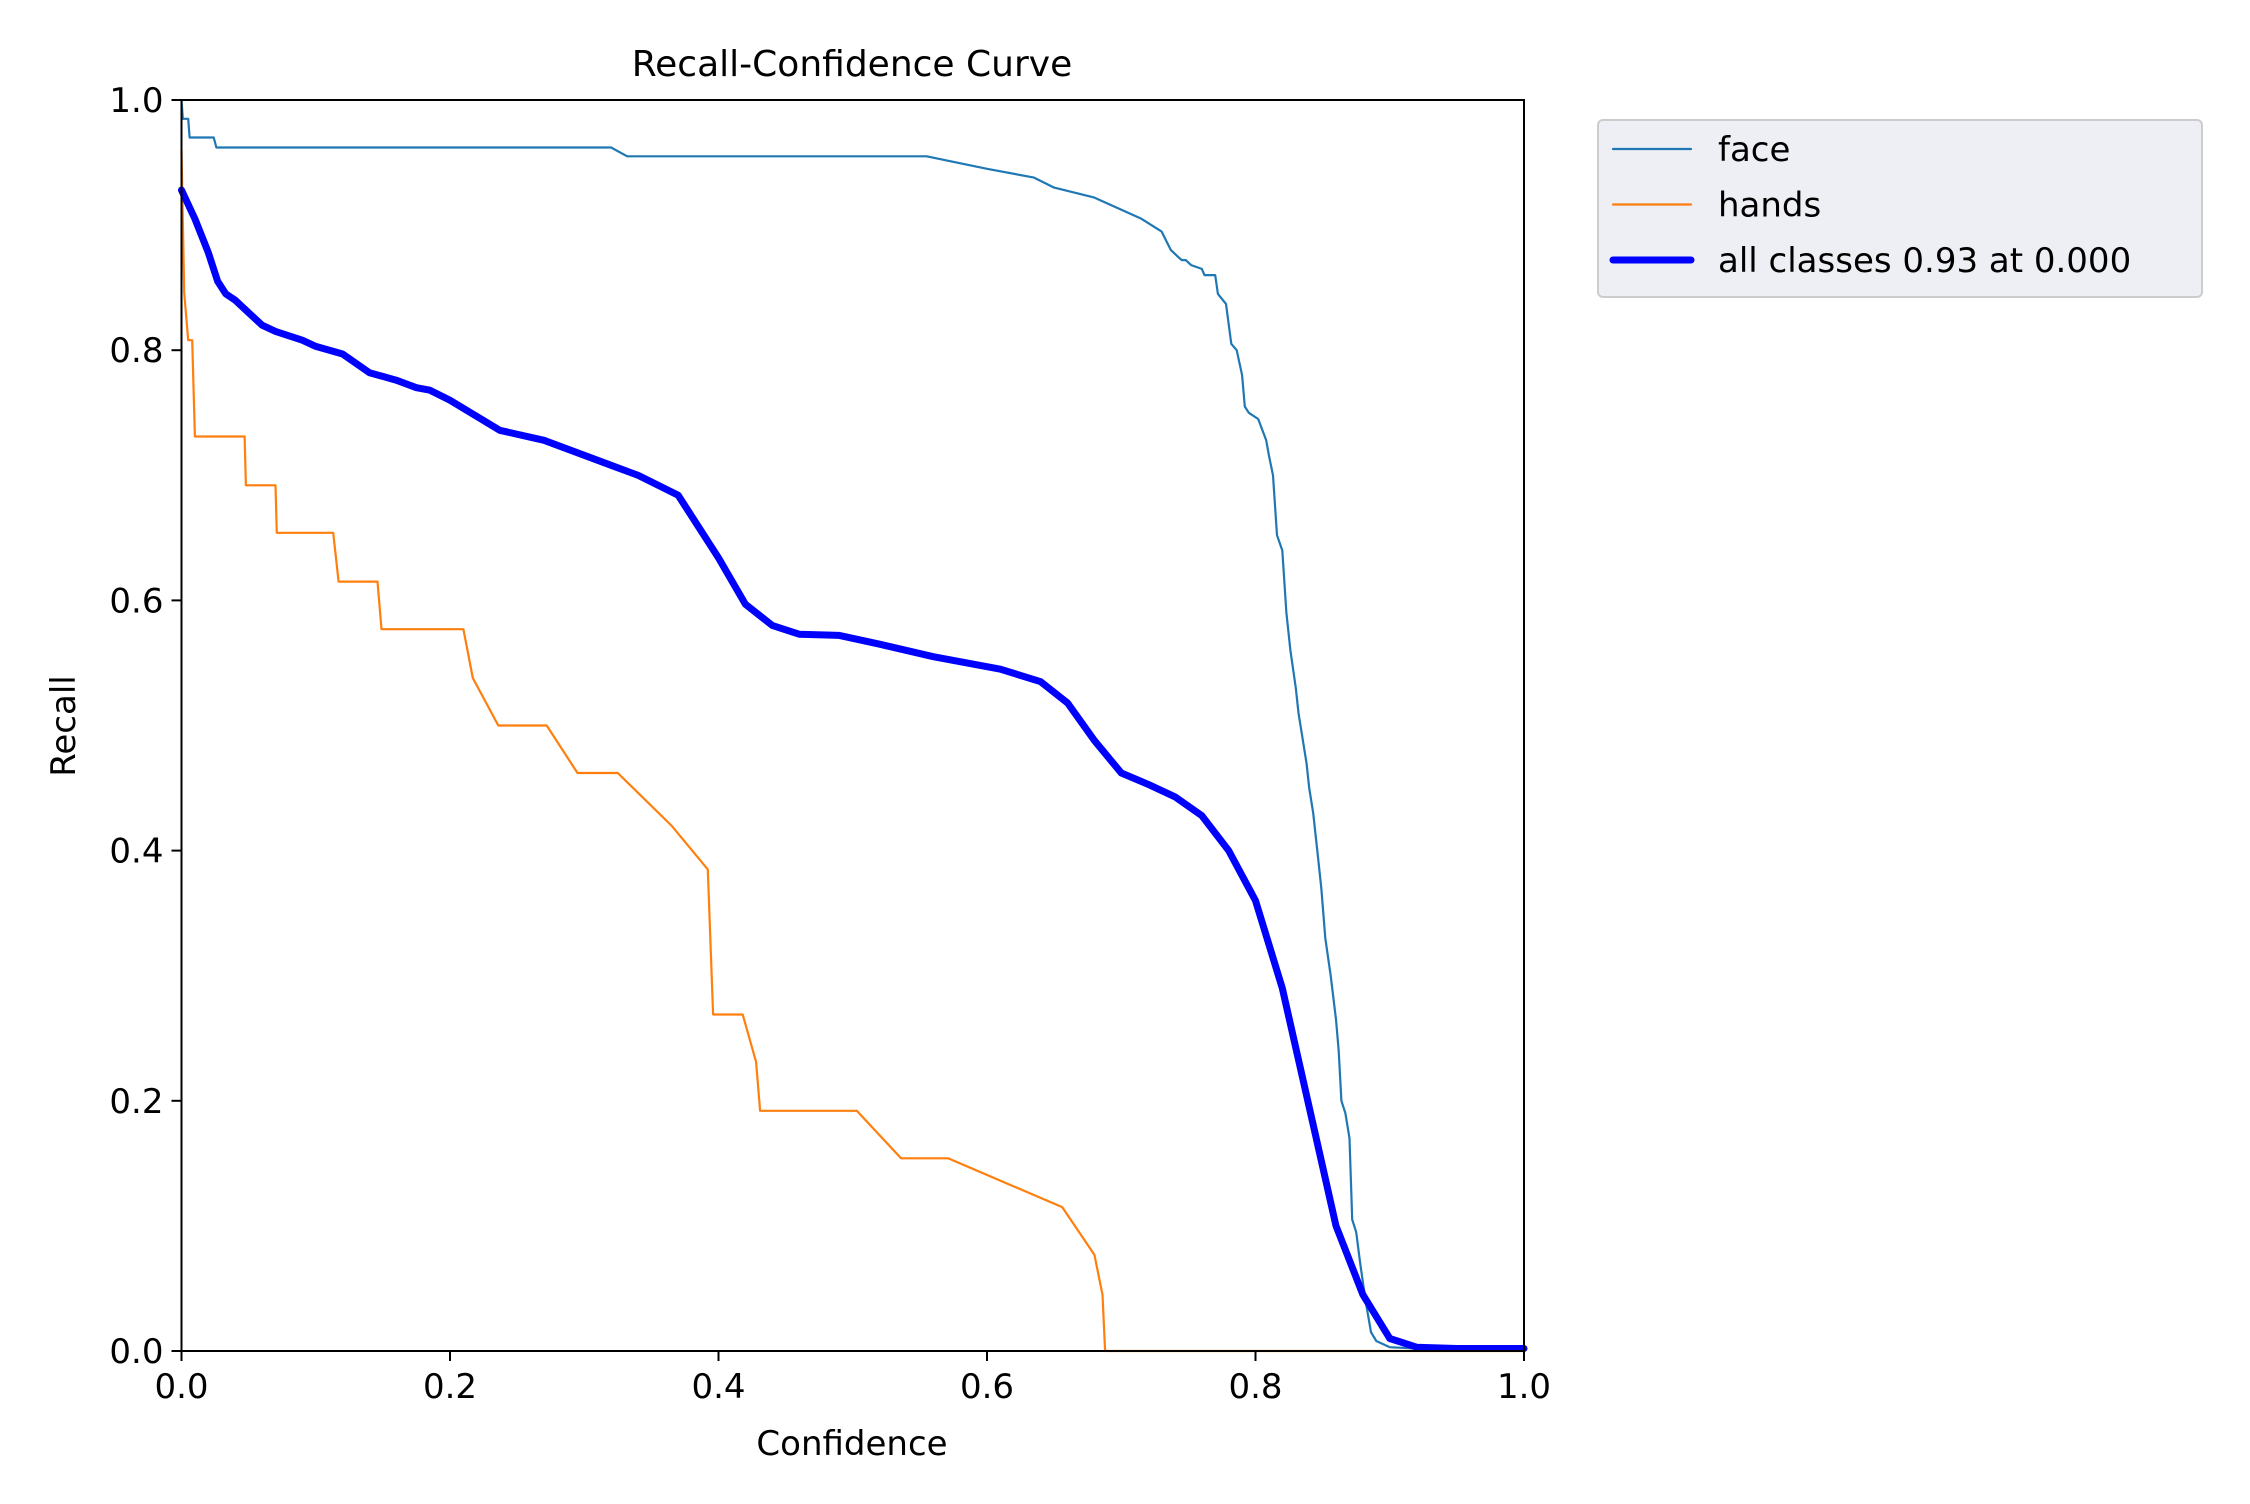  I want to click on y-tick-label: 0.0, so click(136, 1352).